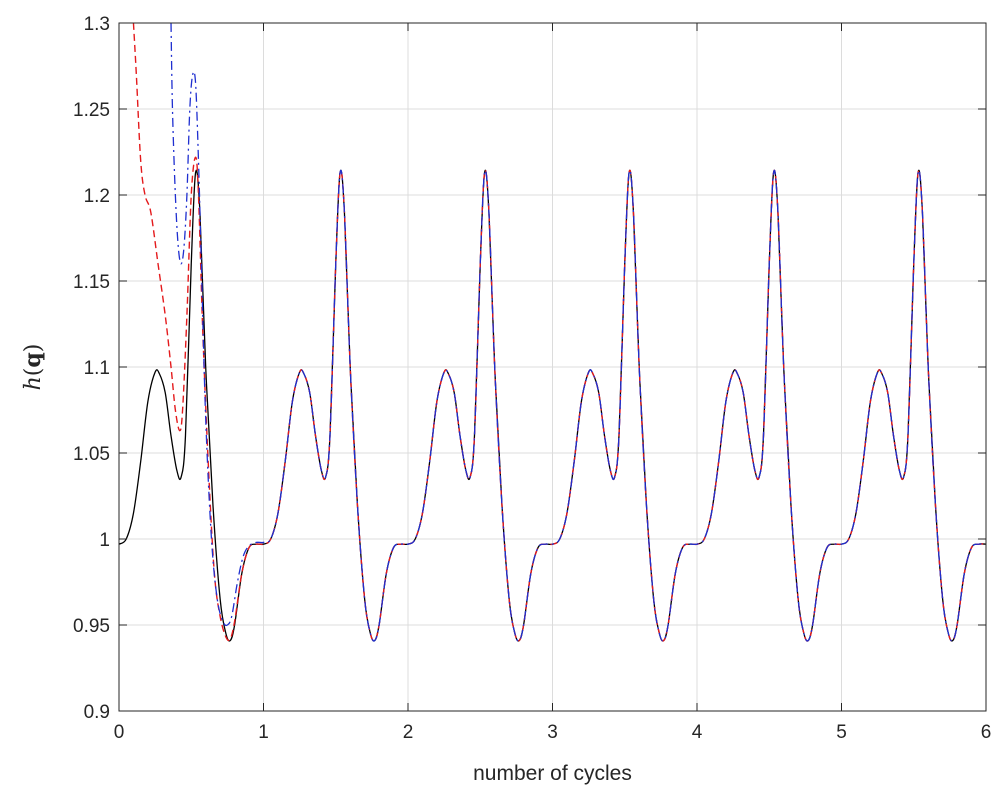 The image size is (1005, 789). What do you see at coordinates (119, 732) in the screenshot?
I see `x-tick-label: 0` at bounding box center [119, 732].